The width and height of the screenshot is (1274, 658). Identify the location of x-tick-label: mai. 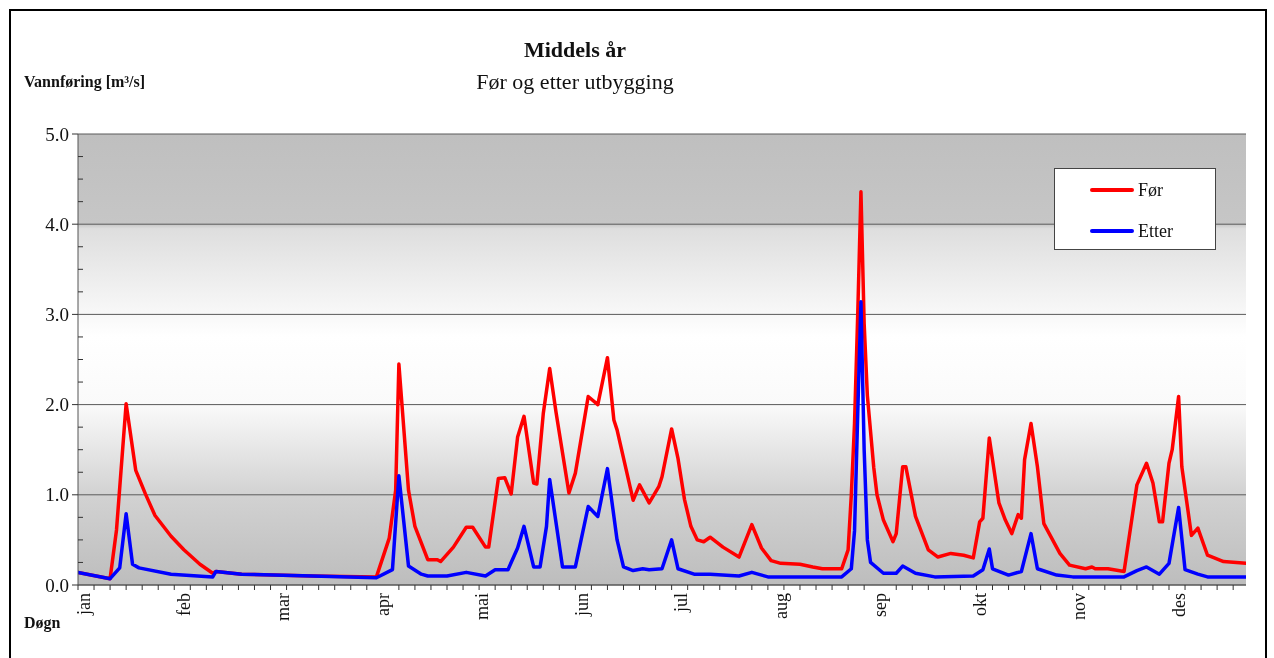
(482, 606).